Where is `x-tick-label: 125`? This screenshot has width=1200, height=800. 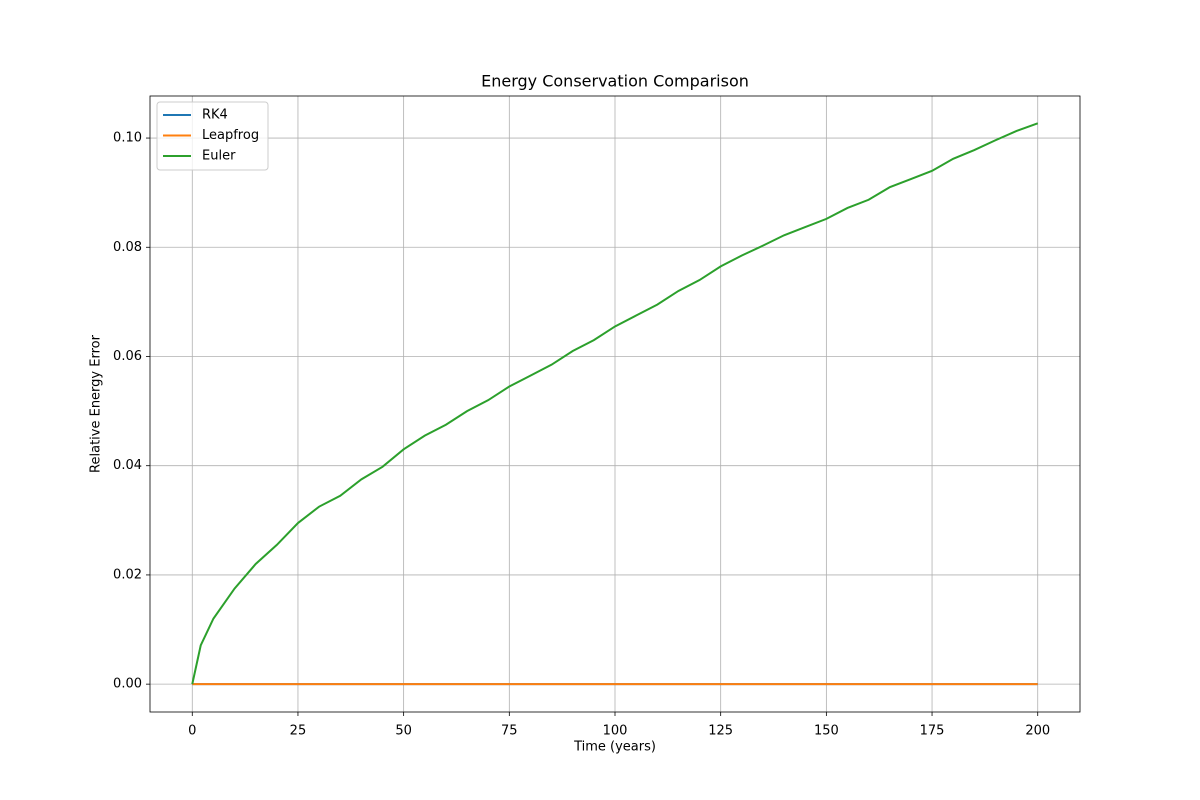 x-tick-label: 125 is located at coordinates (720, 731).